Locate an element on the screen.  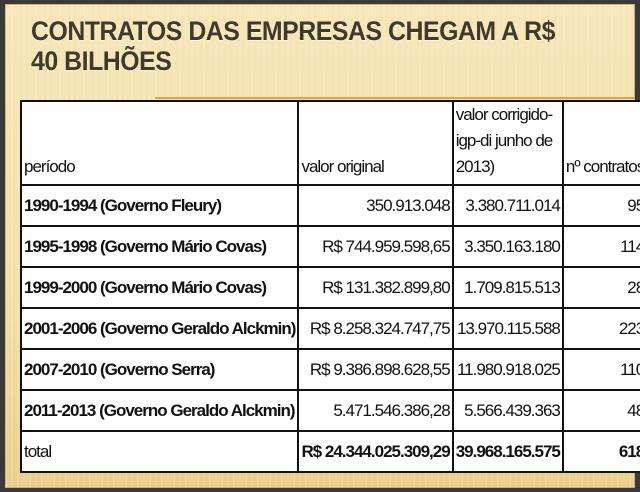
valor-original-cell: 350.913.048 is located at coordinates (375, 205).